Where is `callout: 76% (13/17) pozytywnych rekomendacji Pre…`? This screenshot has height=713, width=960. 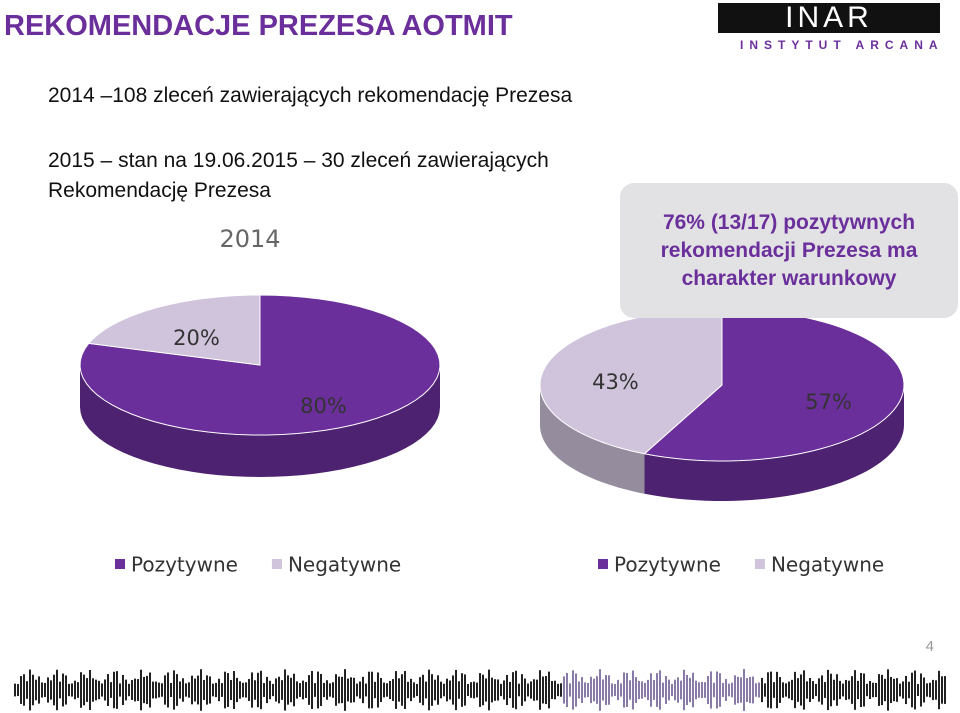
callout: 76% (13/17) pozytywnych rekomendacji Pre… is located at coordinates (789, 250).